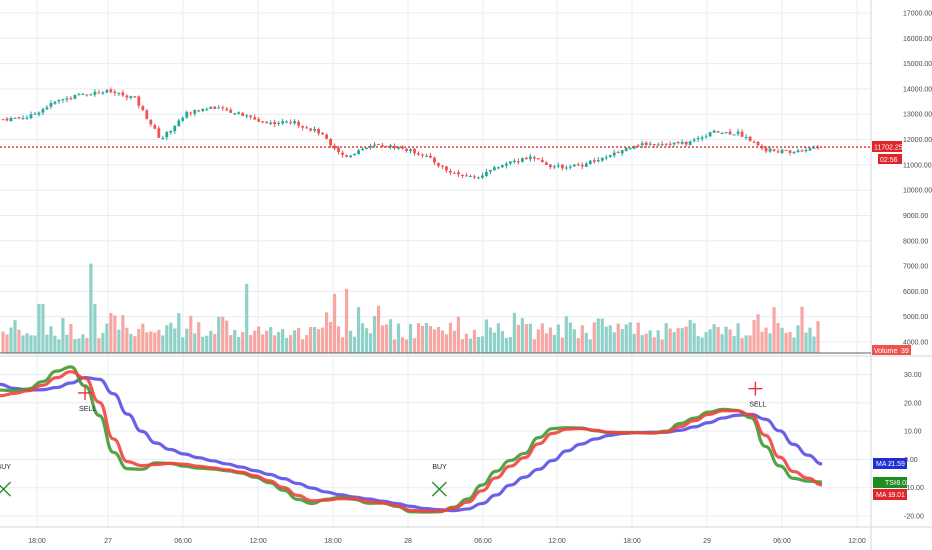 The image size is (932, 550). I want to click on tsi-tick-label: -10.00, so click(914, 488).